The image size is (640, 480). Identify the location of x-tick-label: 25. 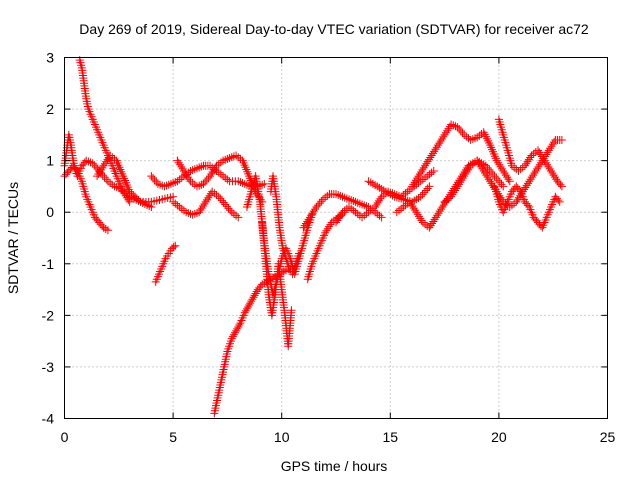
(608, 437).